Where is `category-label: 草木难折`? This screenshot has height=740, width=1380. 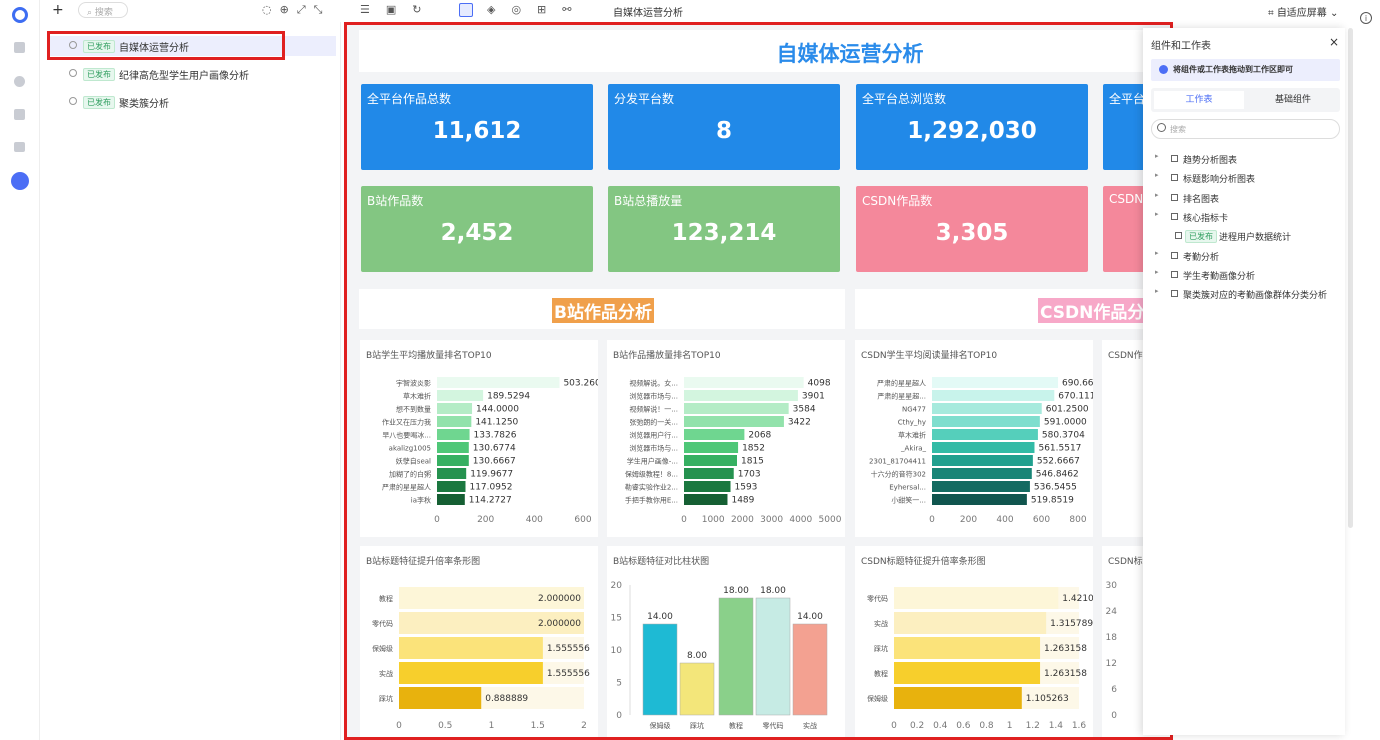
category-label: 草木难折 is located at coordinates (417, 396).